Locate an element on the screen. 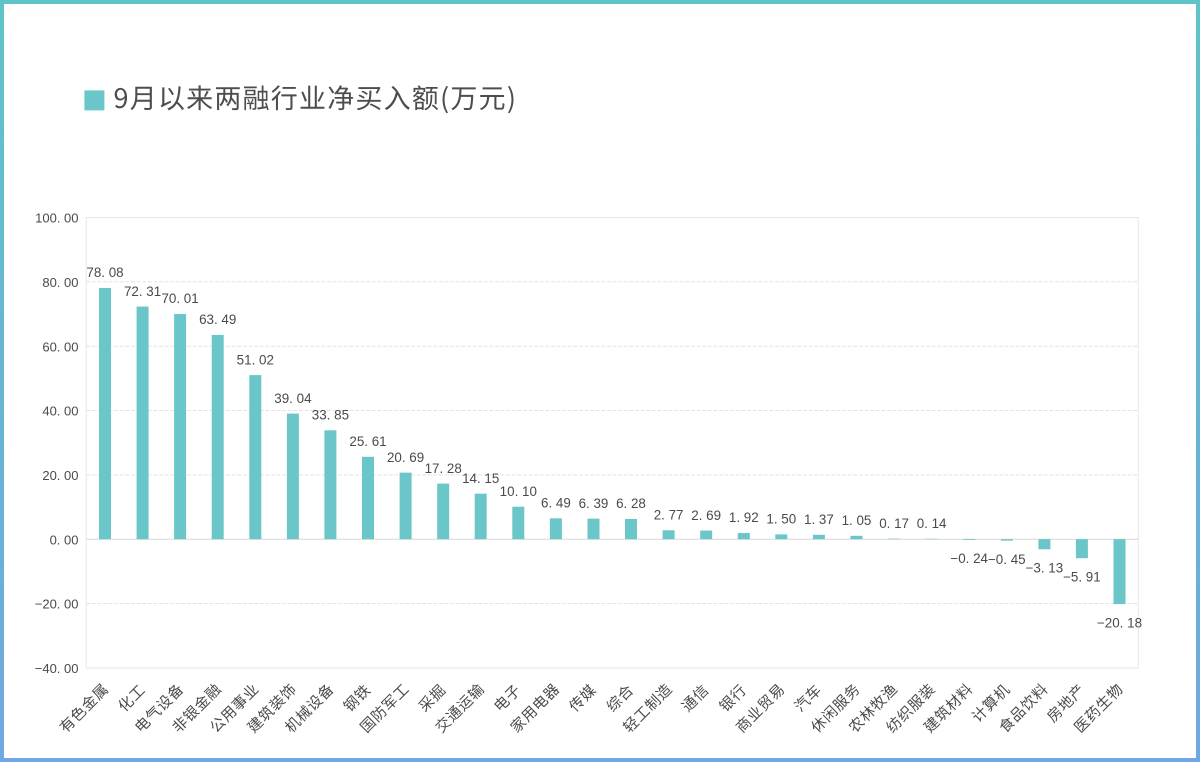  svg-text: 6. 49 is located at coordinates (556, 503).